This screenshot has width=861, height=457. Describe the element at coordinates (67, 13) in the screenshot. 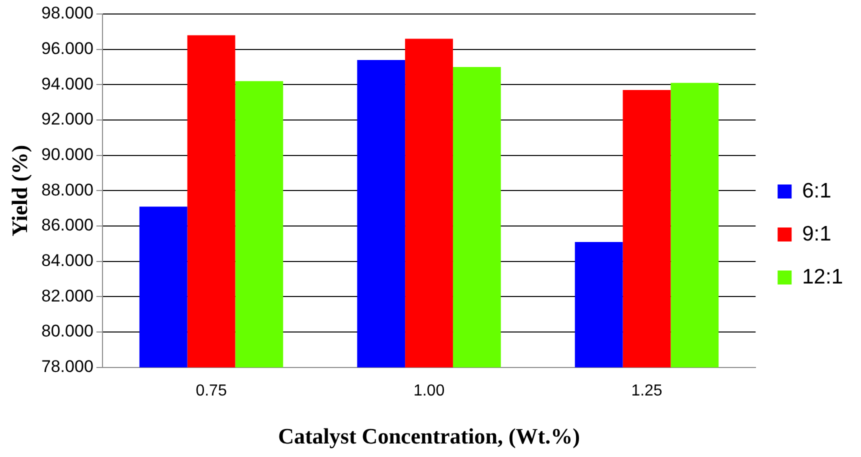

I see `y-tick-label: 98.000` at that location.